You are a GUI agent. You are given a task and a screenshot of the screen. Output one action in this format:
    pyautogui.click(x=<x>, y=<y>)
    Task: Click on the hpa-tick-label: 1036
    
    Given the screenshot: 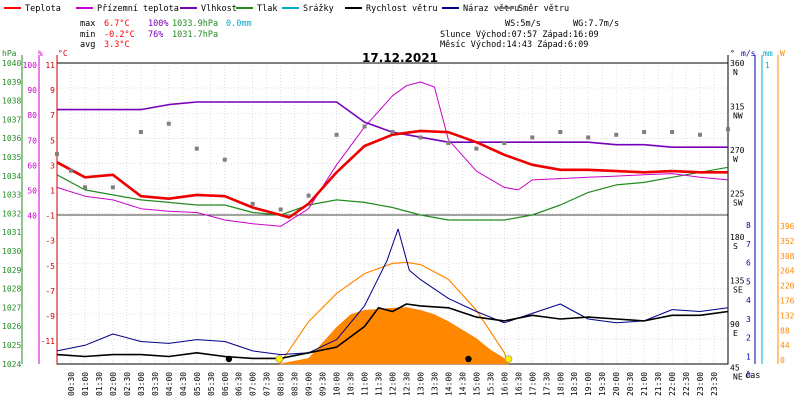 What is the action you would take?
    pyautogui.click(x=11, y=138)
    